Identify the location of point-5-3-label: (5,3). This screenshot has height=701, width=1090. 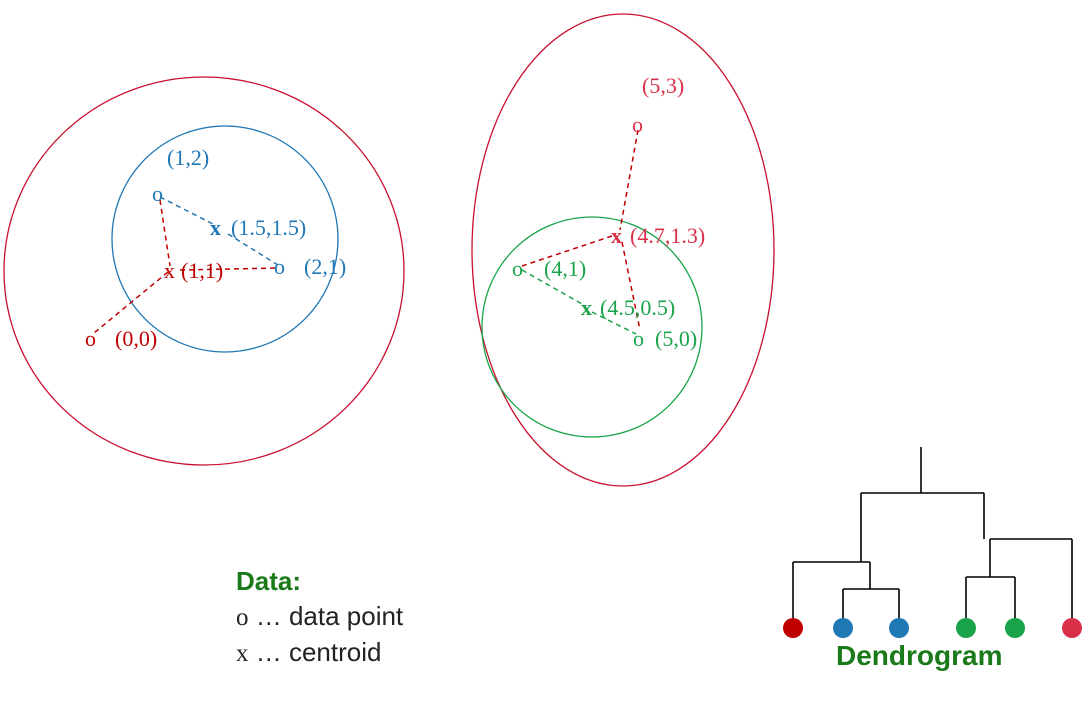
(663, 85).